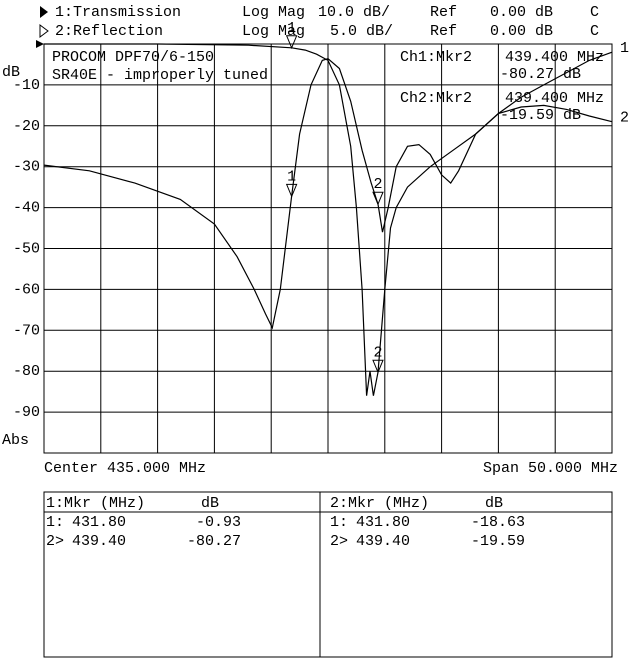 This screenshot has height=659, width=640. Describe the element at coordinates (379, 503) in the screenshot. I see `table-header: 2:Mkr (MHz)` at that location.